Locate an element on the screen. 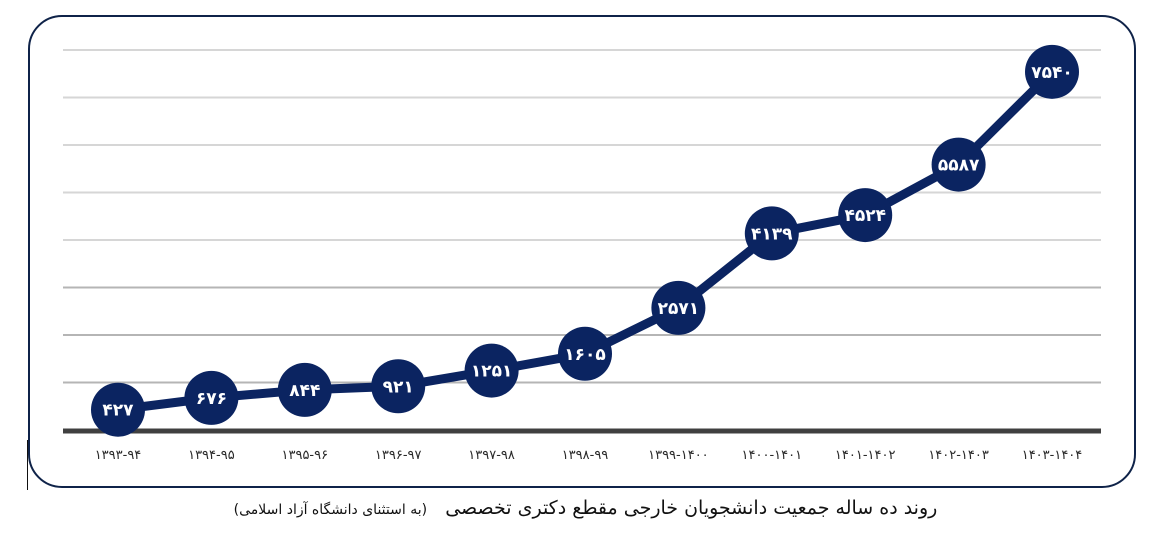 The image size is (1171, 543). data-point: ۱۲۵۱ is located at coordinates (491, 370).